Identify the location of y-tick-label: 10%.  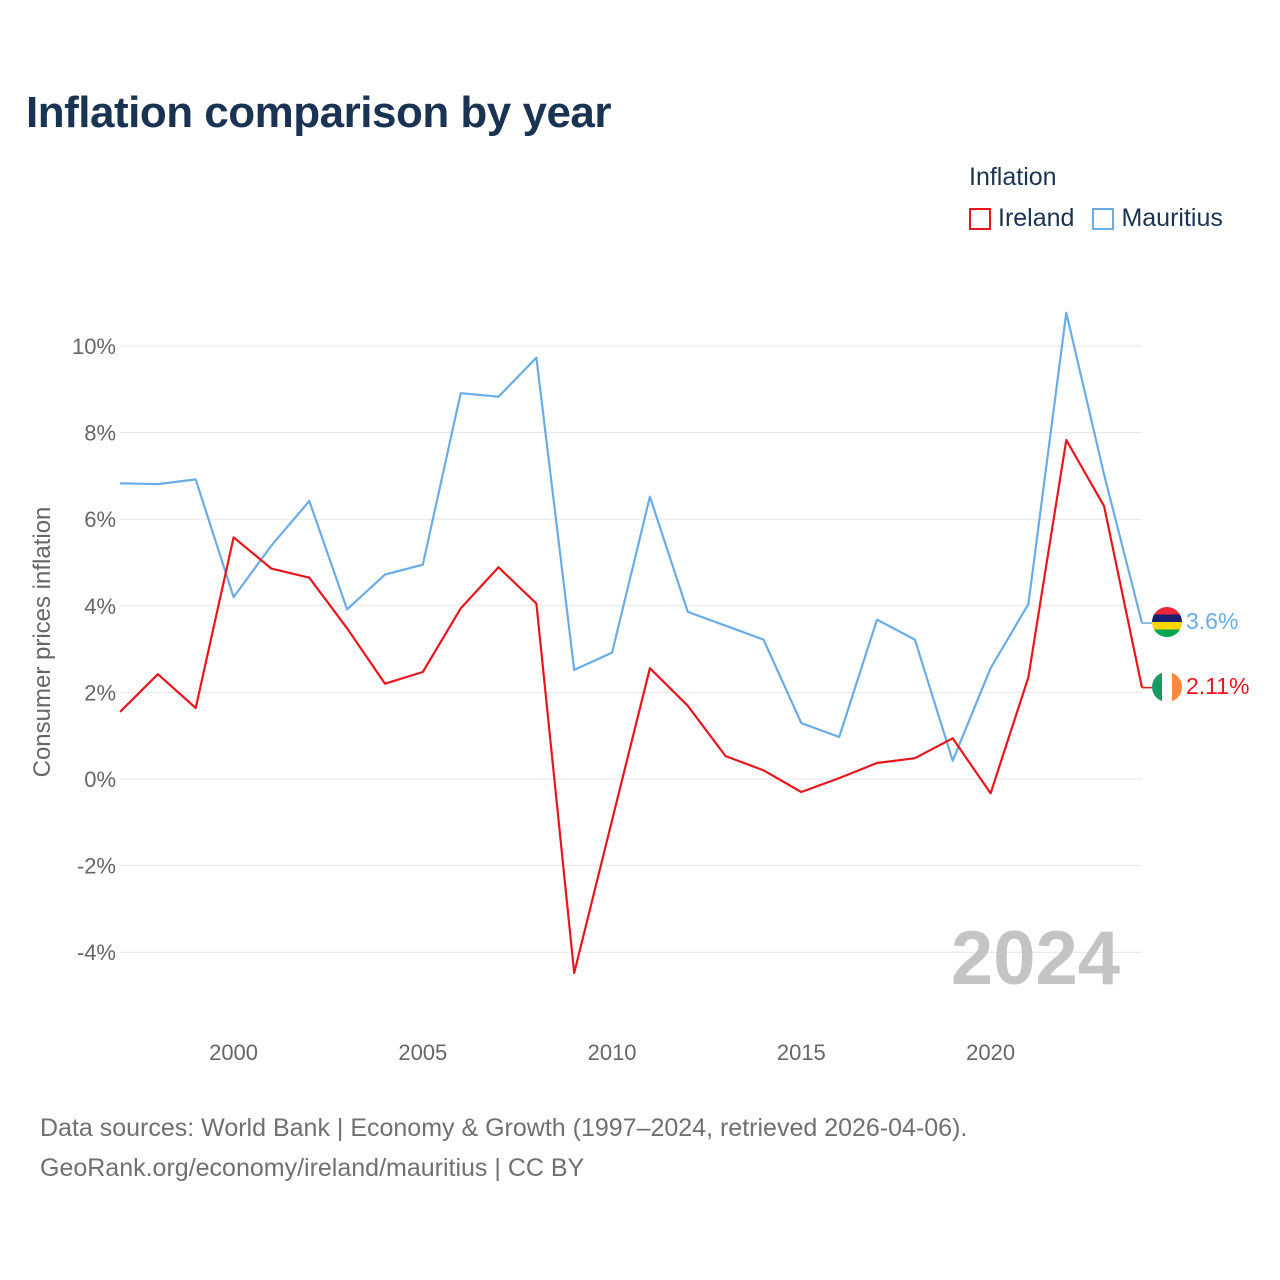
(94, 346).